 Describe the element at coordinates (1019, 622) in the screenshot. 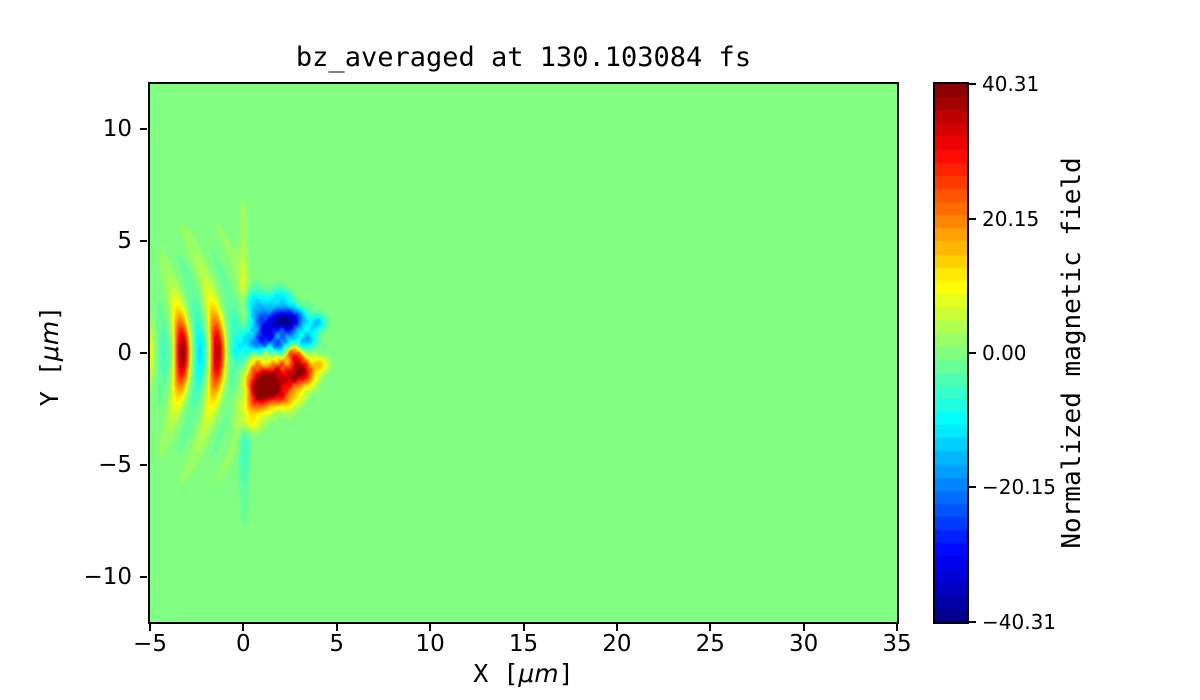

I see `colorbar-tick-label: −40.31` at that location.